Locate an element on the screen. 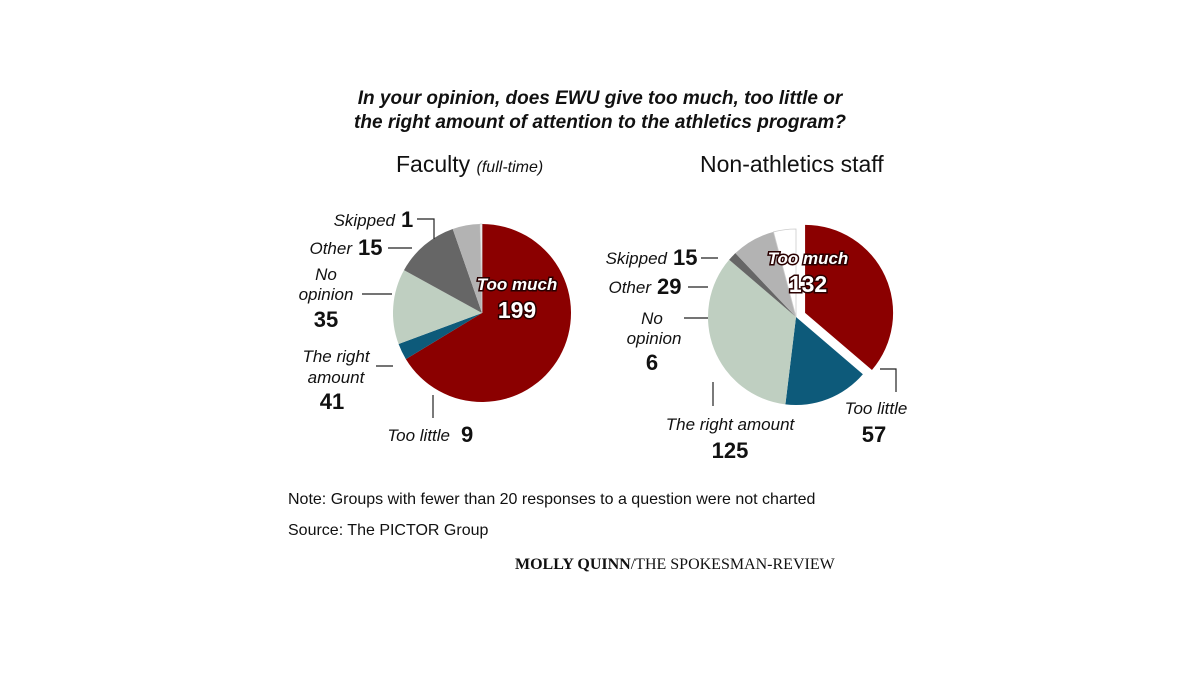 The height and width of the screenshot is (676, 1200). credit-name: MOLLY QUINN is located at coordinates (573, 564).